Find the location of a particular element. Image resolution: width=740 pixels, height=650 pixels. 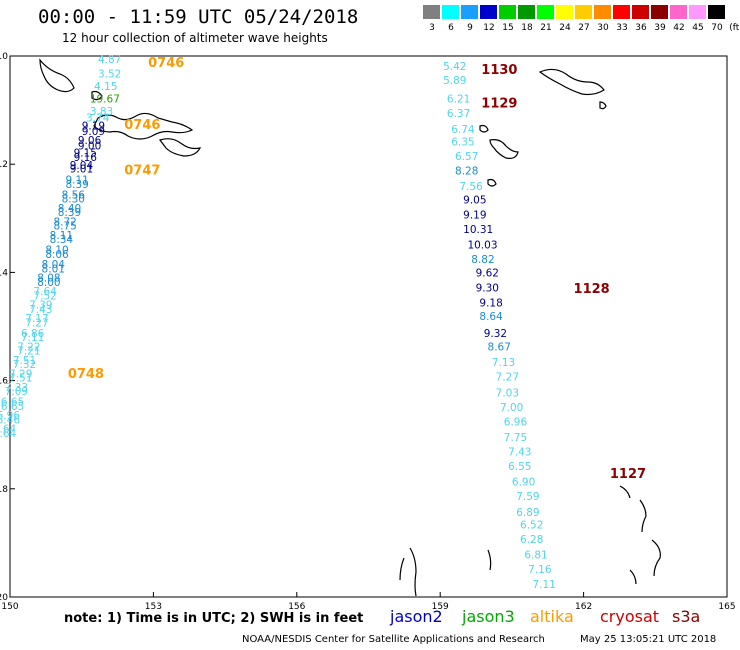

coastline-solomon-mid is located at coordinates (180, 147).